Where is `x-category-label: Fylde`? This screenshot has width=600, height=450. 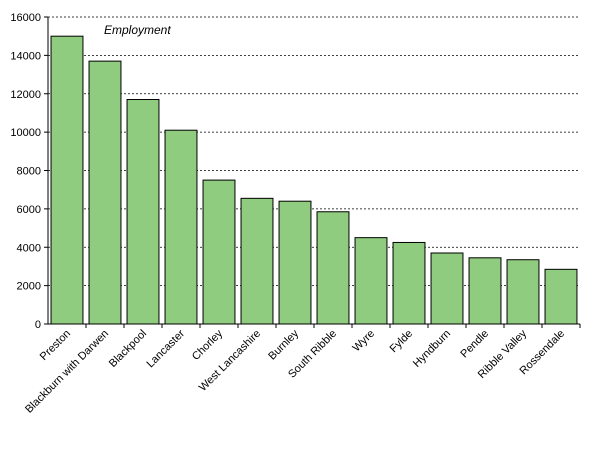 x-category-label: Fylde is located at coordinates (402, 342).